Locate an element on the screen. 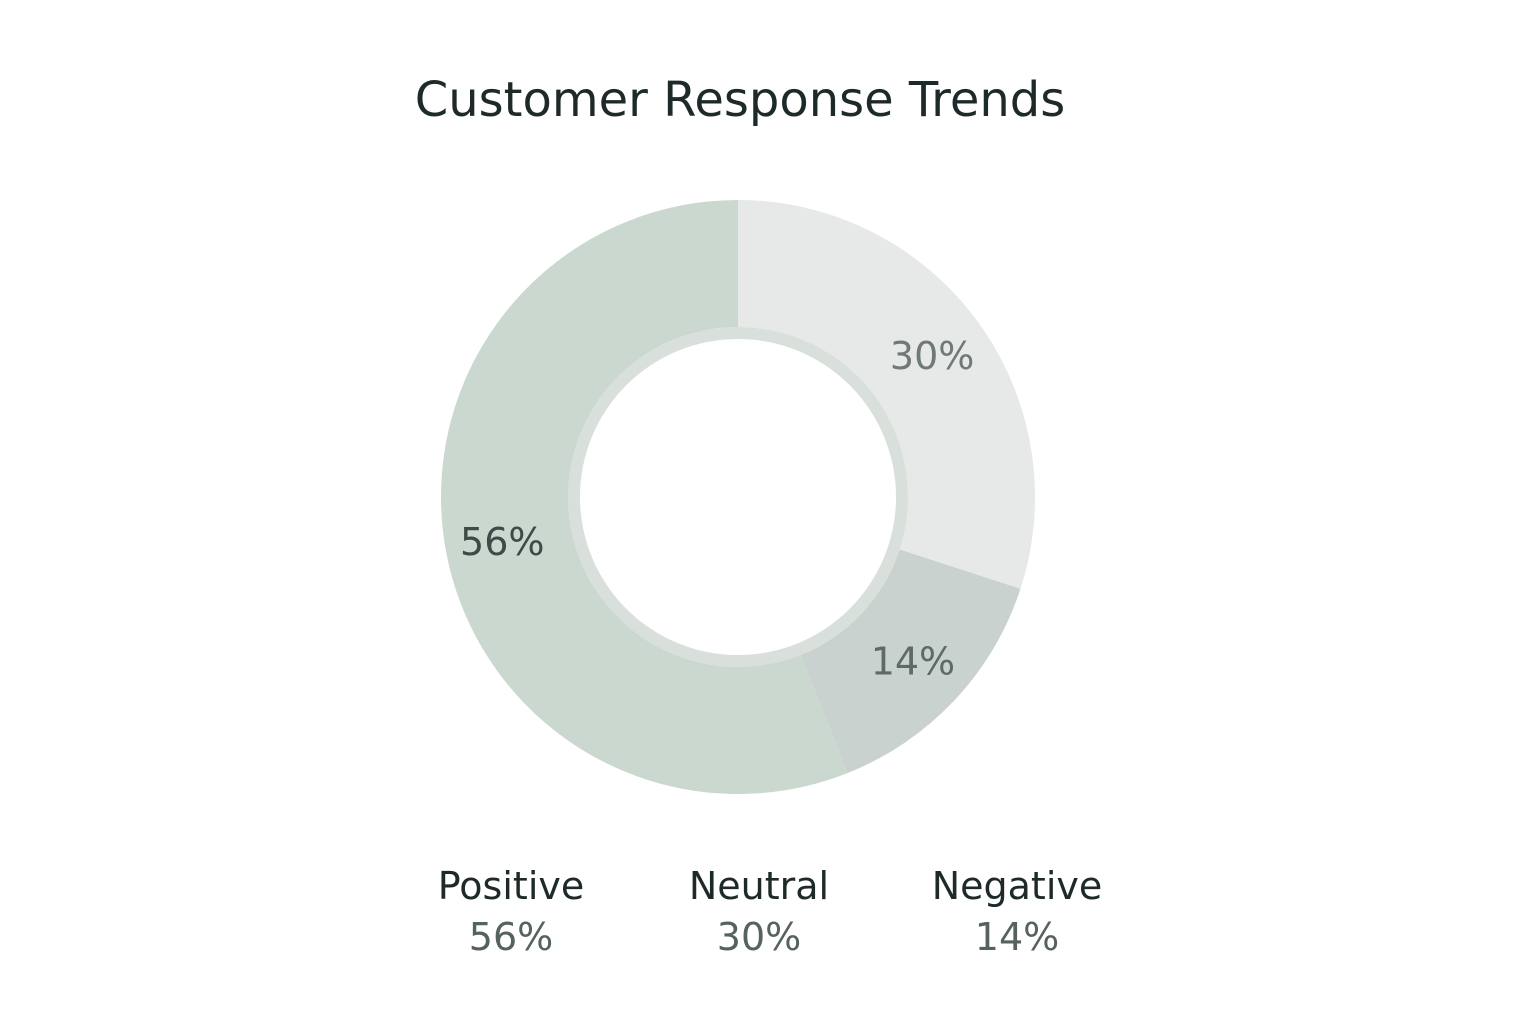  legend-name: Negative is located at coordinates (1017, 886).